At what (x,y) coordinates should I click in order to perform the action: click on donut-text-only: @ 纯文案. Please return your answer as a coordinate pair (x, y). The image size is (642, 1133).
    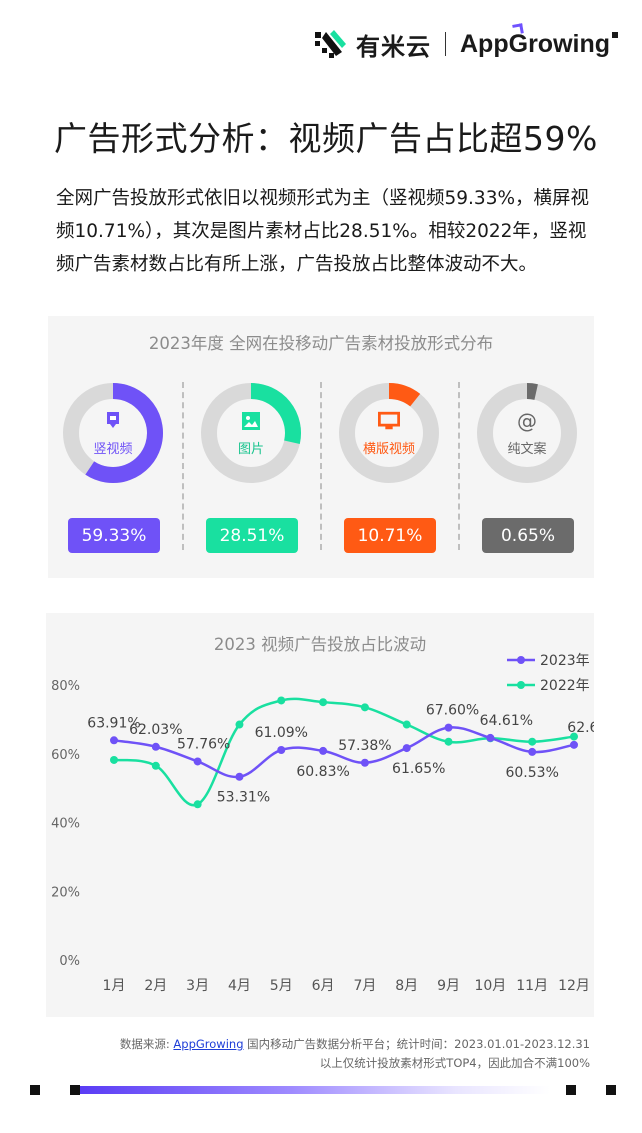
    Looking at the image, I should click on (527, 433).